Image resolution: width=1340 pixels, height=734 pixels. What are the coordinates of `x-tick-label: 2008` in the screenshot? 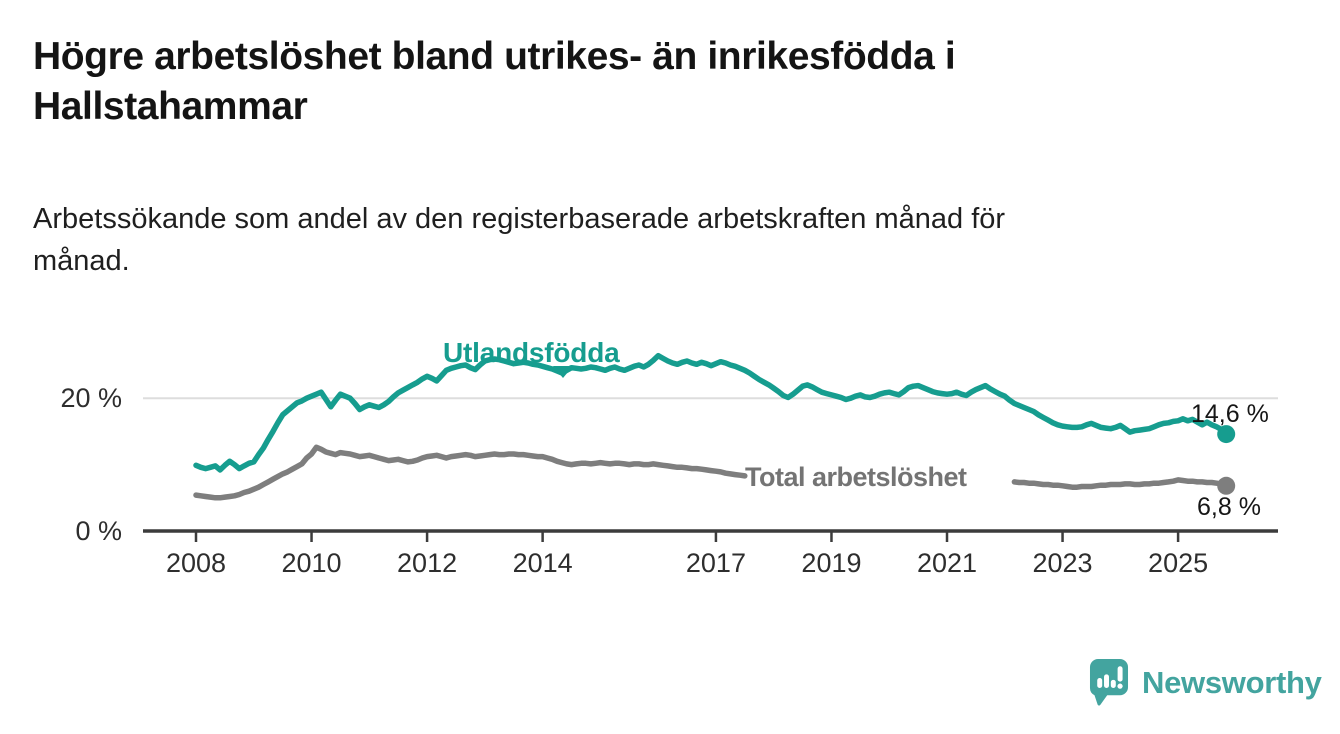 It's located at (196, 563).